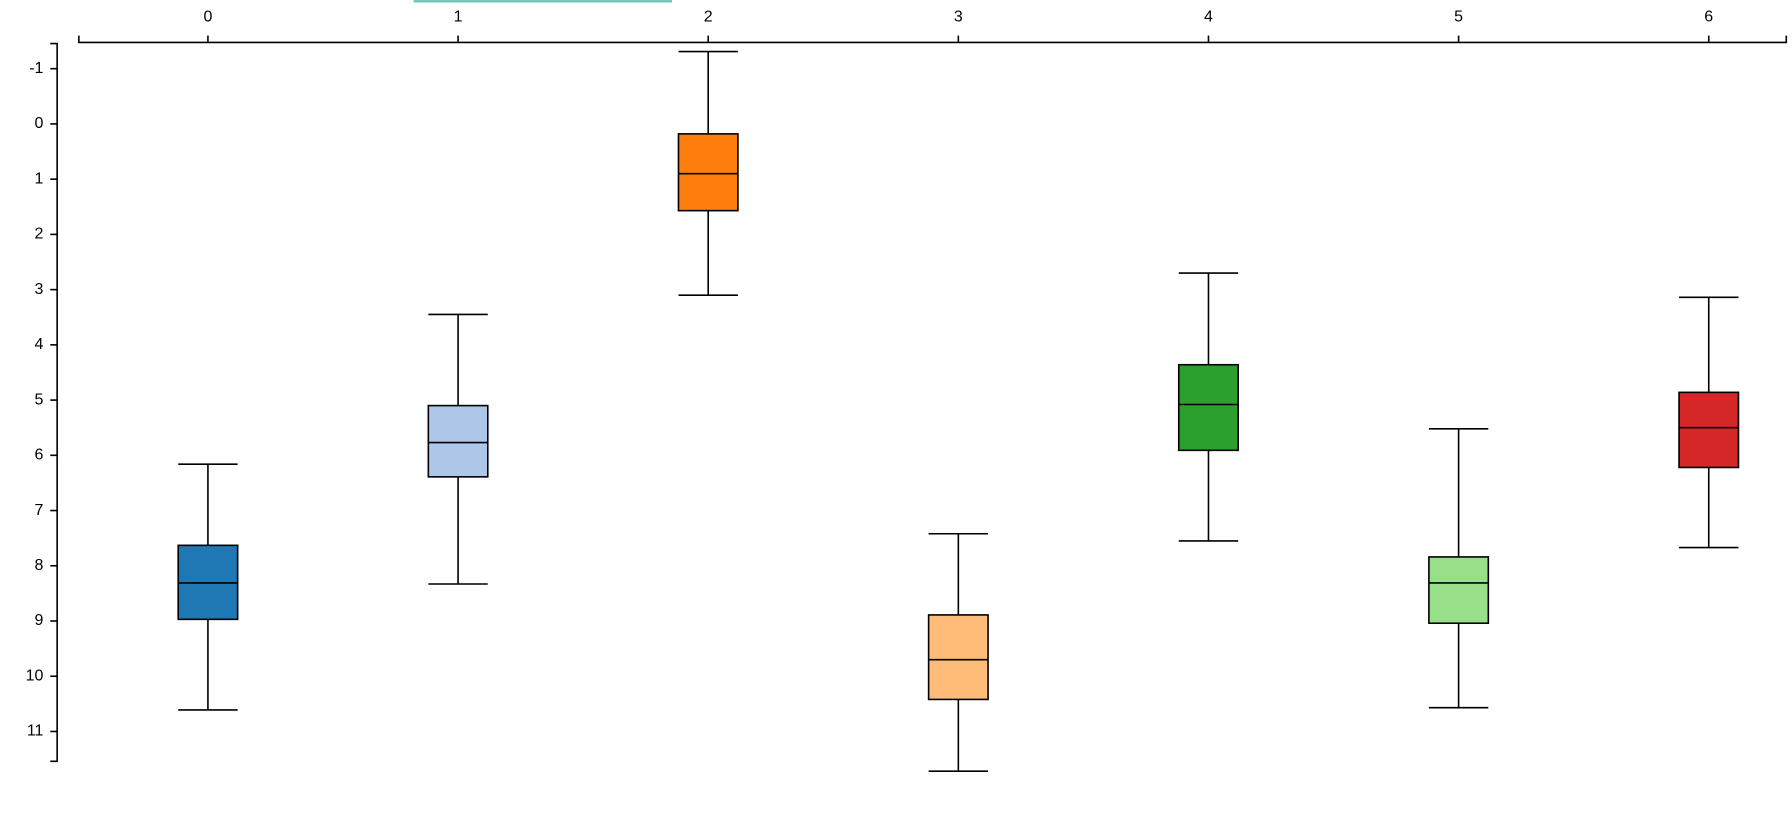 This screenshot has height=830, width=1792. What do you see at coordinates (35, 731) in the screenshot?
I see `y-tick-label: 11` at bounding box center [35, 731].